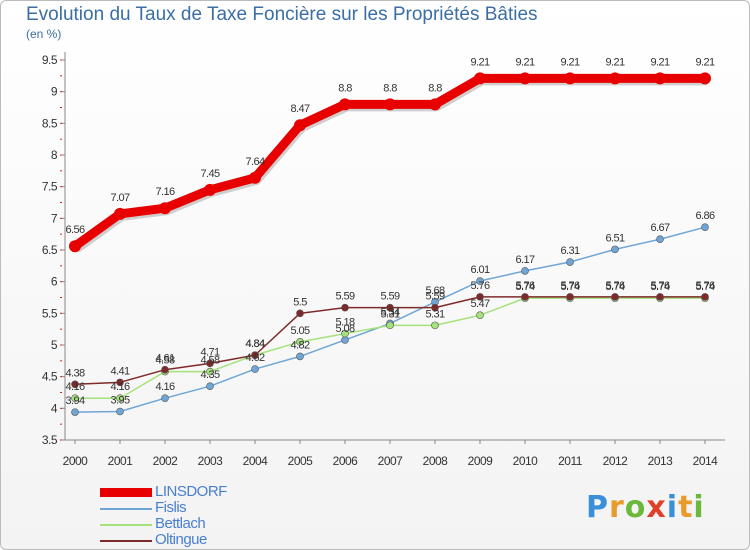 The image size is (750, 550). I want to click on data-label-fislis: 6.51, so click(614, 238).